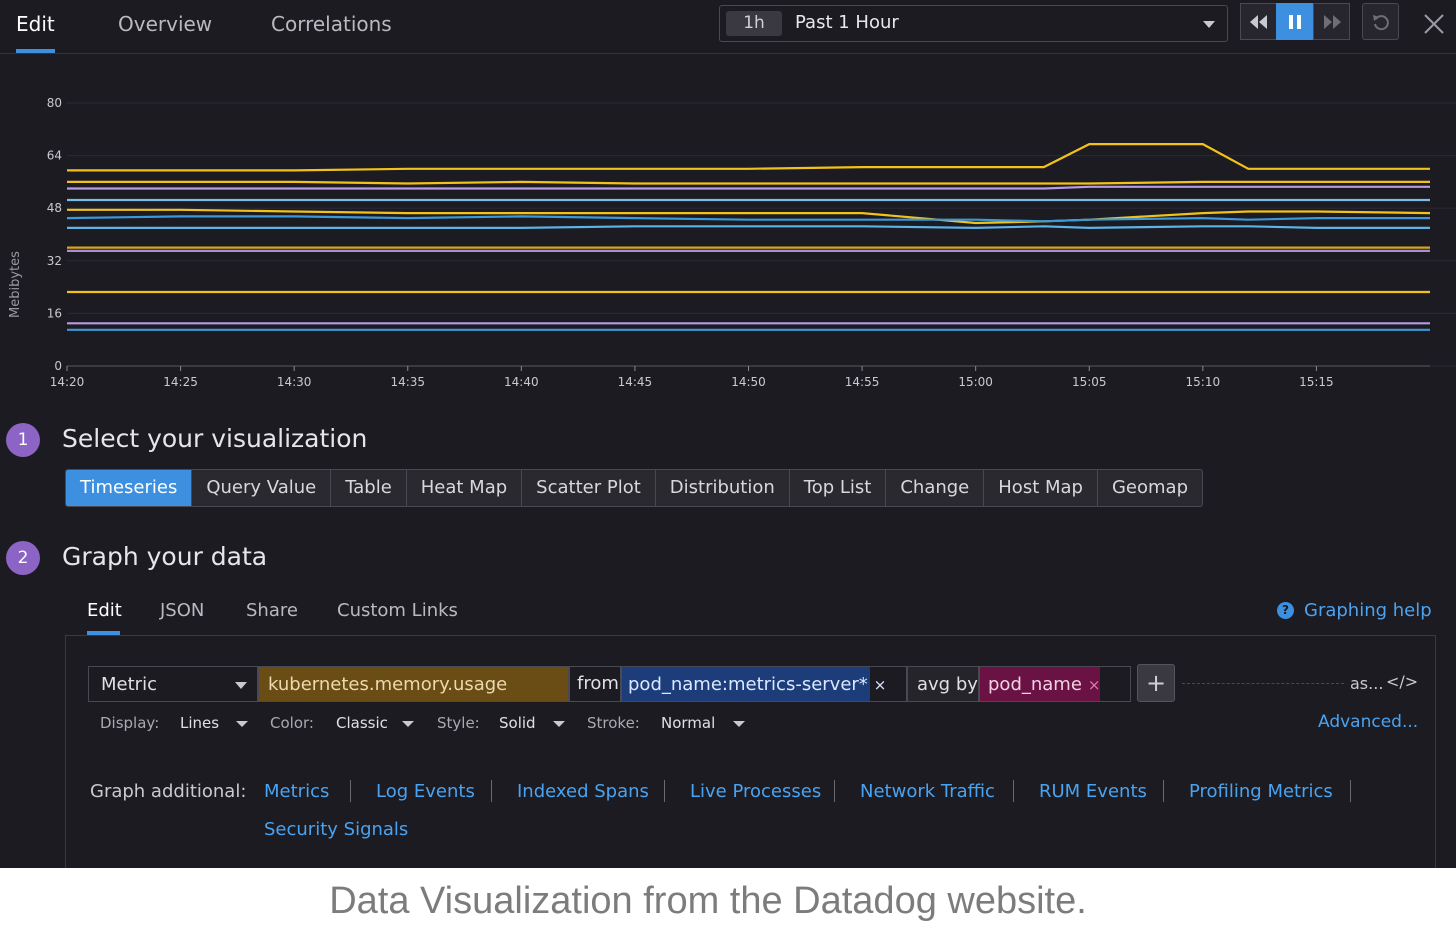 This screenshot has height=943, width=1456. Describe the element at coordinates (595, 684) in the screenshot. I see `from-label: from` at that location.